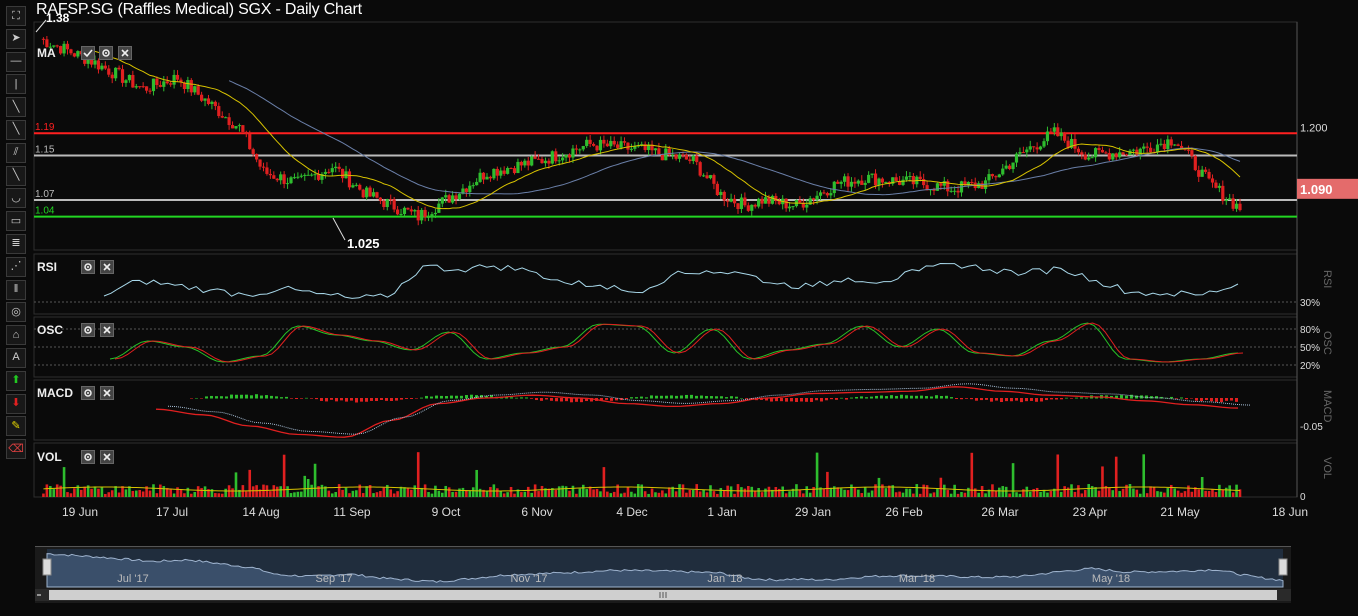 The image size is (1358, 616). I want to click on navigator-right-handle, so click(1283, 567).